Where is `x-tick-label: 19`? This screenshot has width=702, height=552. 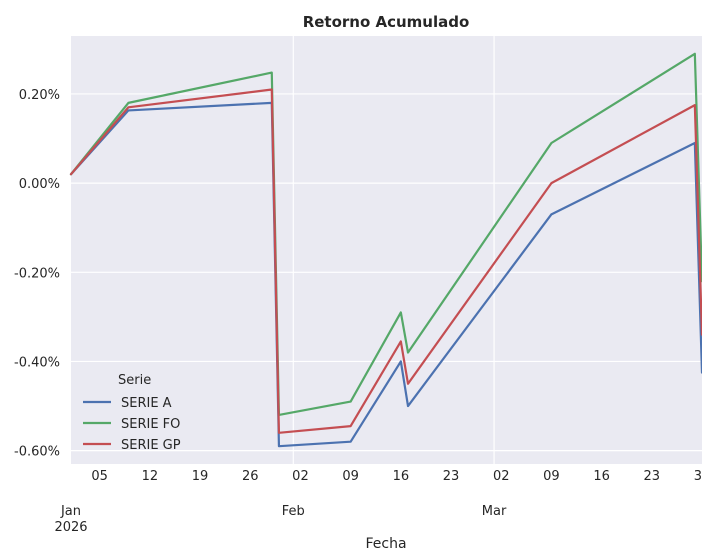
x-tick-label: 19 is located at coordinates (200, 476).